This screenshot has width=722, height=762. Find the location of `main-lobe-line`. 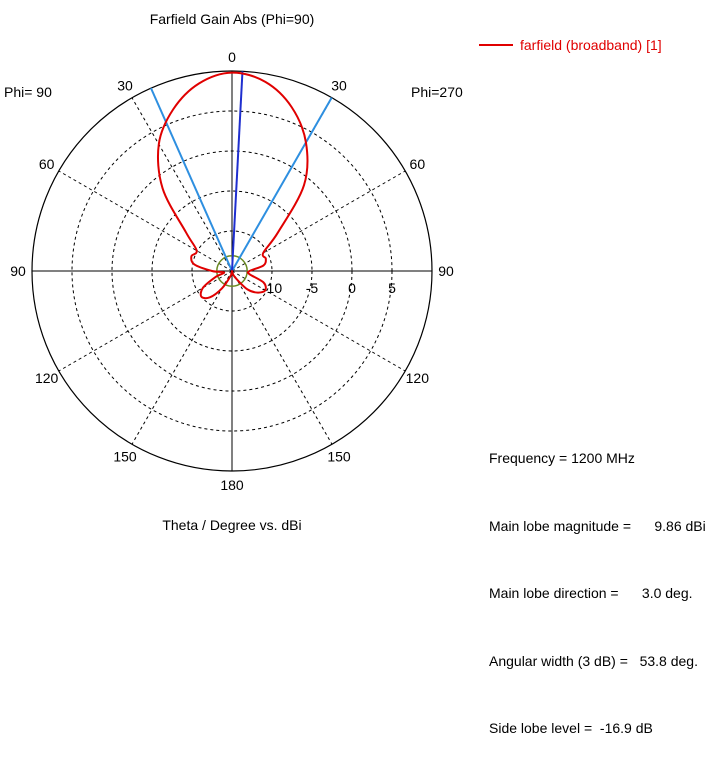

main-lobe-line is located at coordinates (237, 171).